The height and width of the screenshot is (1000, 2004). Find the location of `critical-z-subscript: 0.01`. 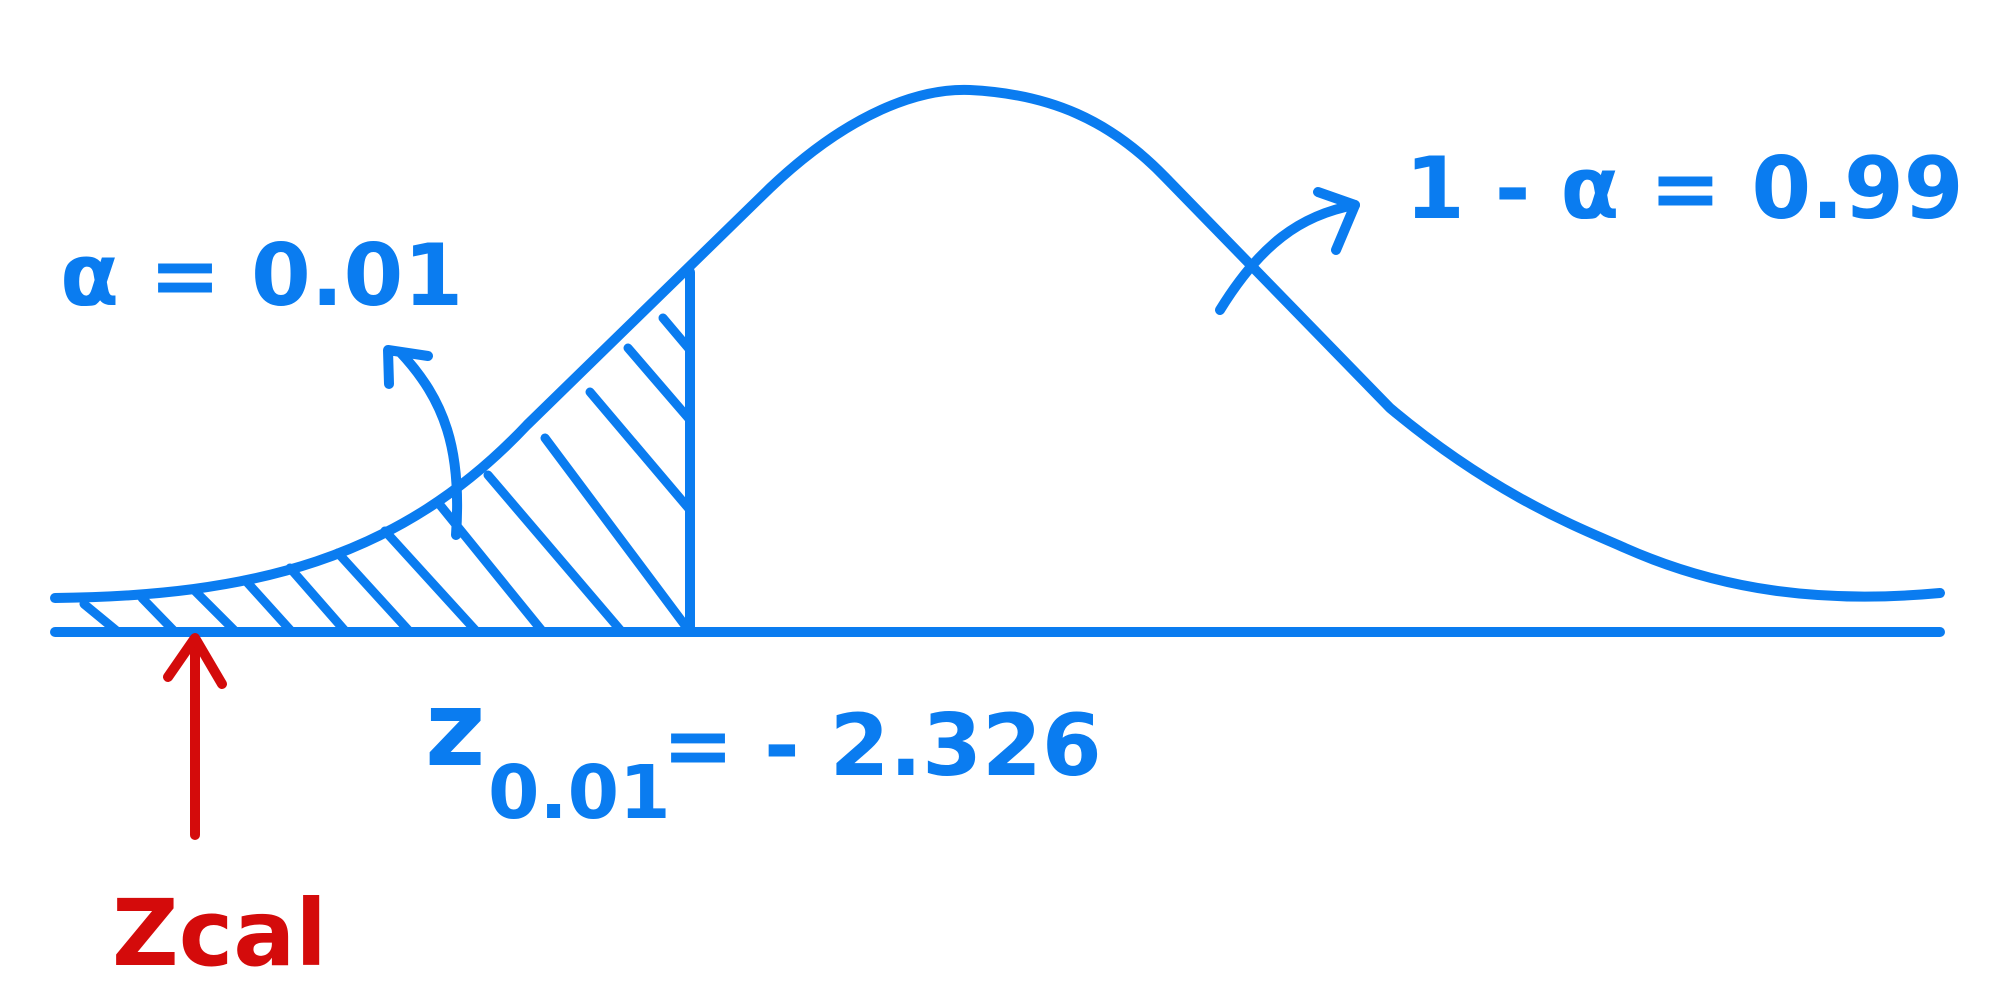

critical-z-subscript: 0.01 is located at coordinates (579, 793).